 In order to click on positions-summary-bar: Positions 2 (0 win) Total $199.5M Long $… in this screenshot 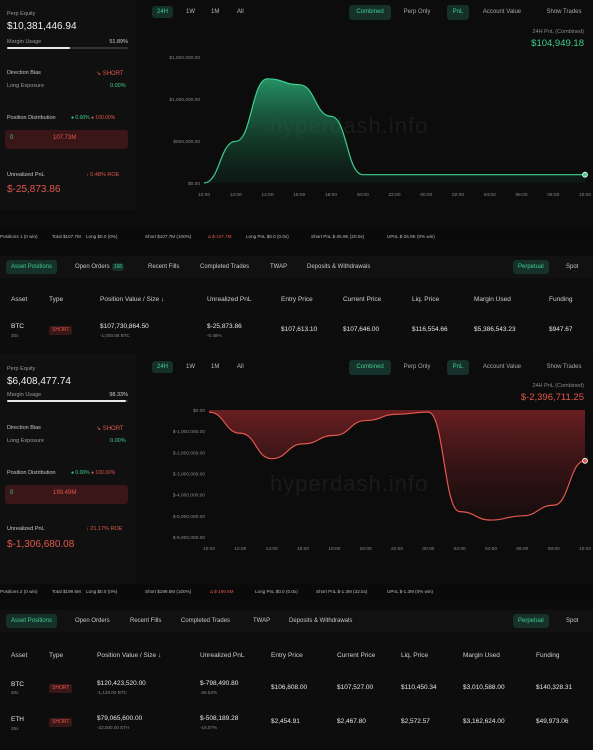, I will do `click(296, 592)`.